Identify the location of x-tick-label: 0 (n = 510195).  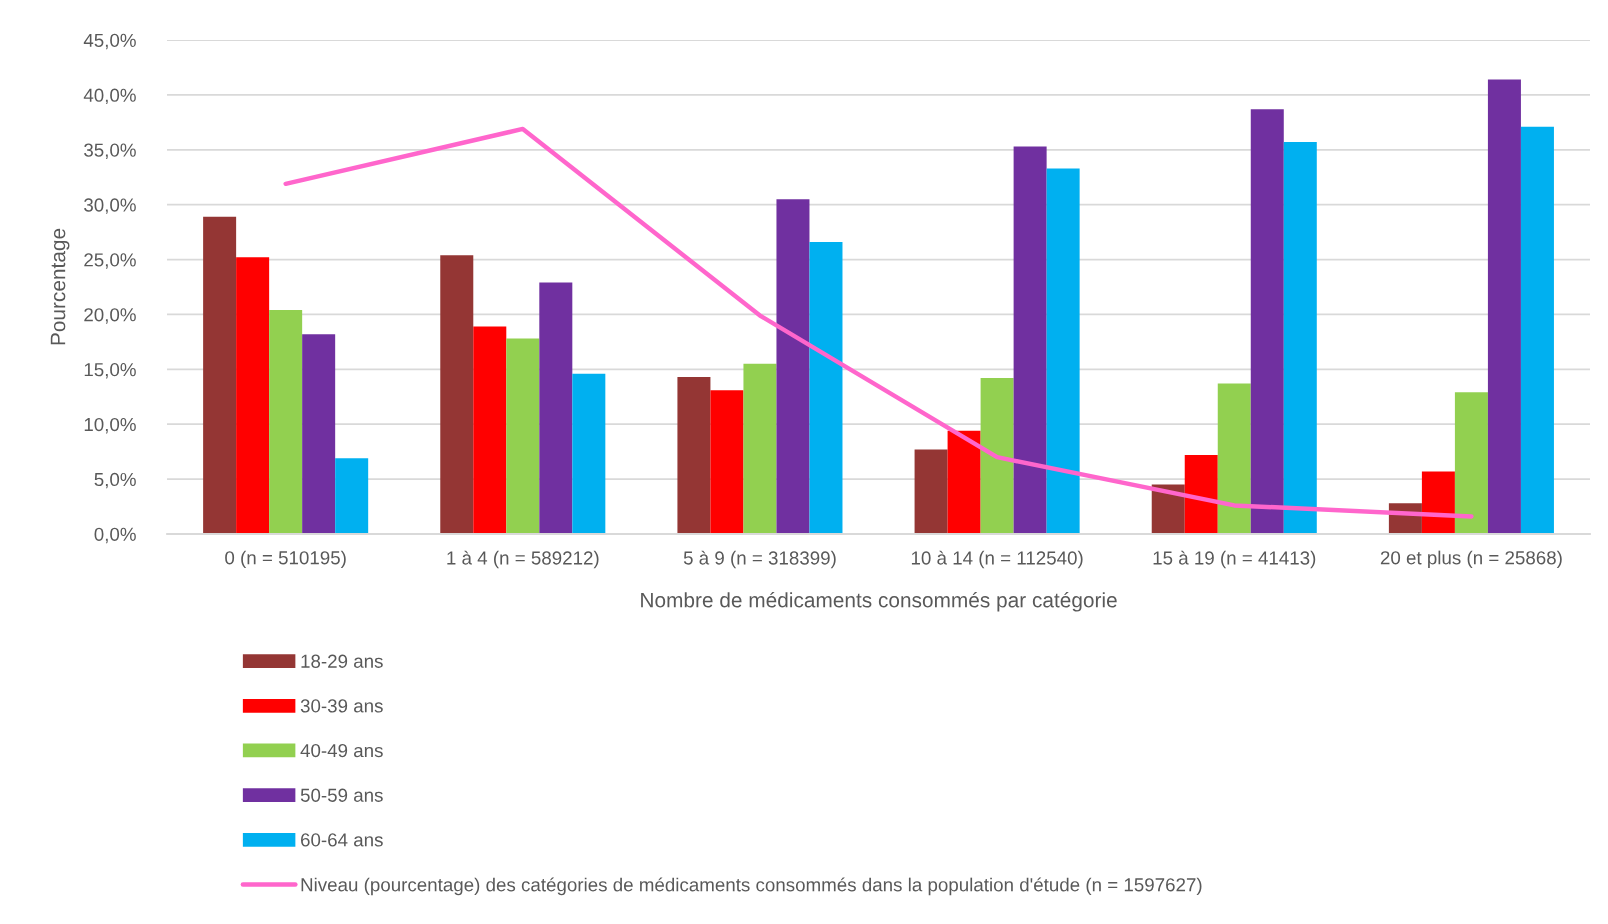
(285, 559).